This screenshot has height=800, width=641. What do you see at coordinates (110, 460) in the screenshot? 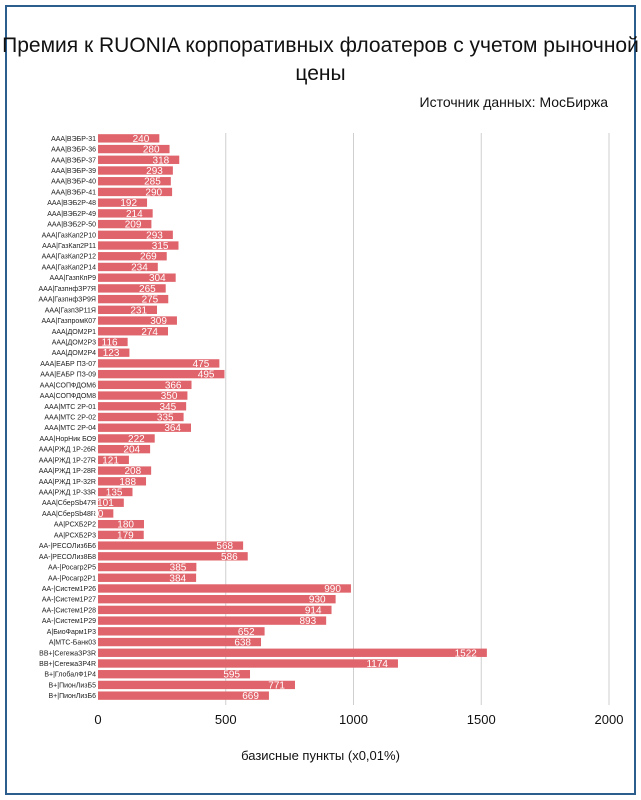
I see `value-label: 121` at bounding box center [110, 460].